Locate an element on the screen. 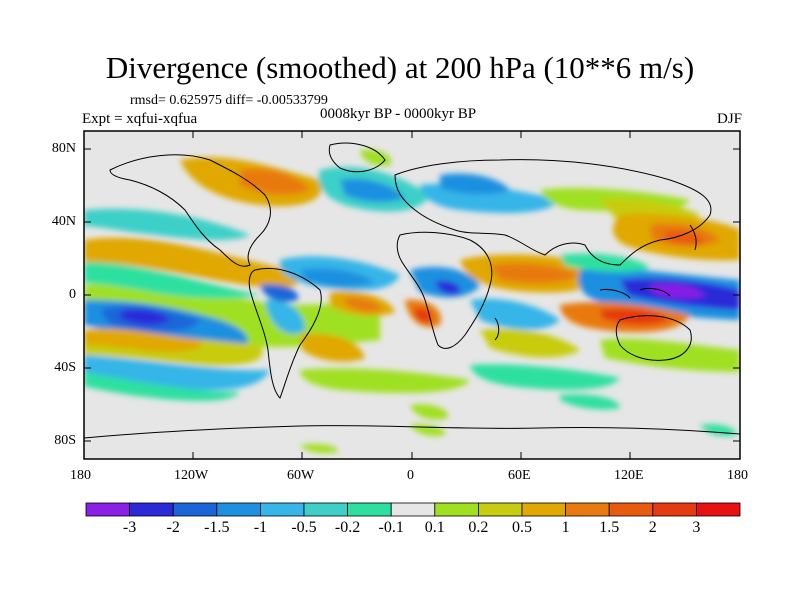 The height and width of the screenshot is (600, 800). colorbar-label: -1 is located at coordinates (260, 527).